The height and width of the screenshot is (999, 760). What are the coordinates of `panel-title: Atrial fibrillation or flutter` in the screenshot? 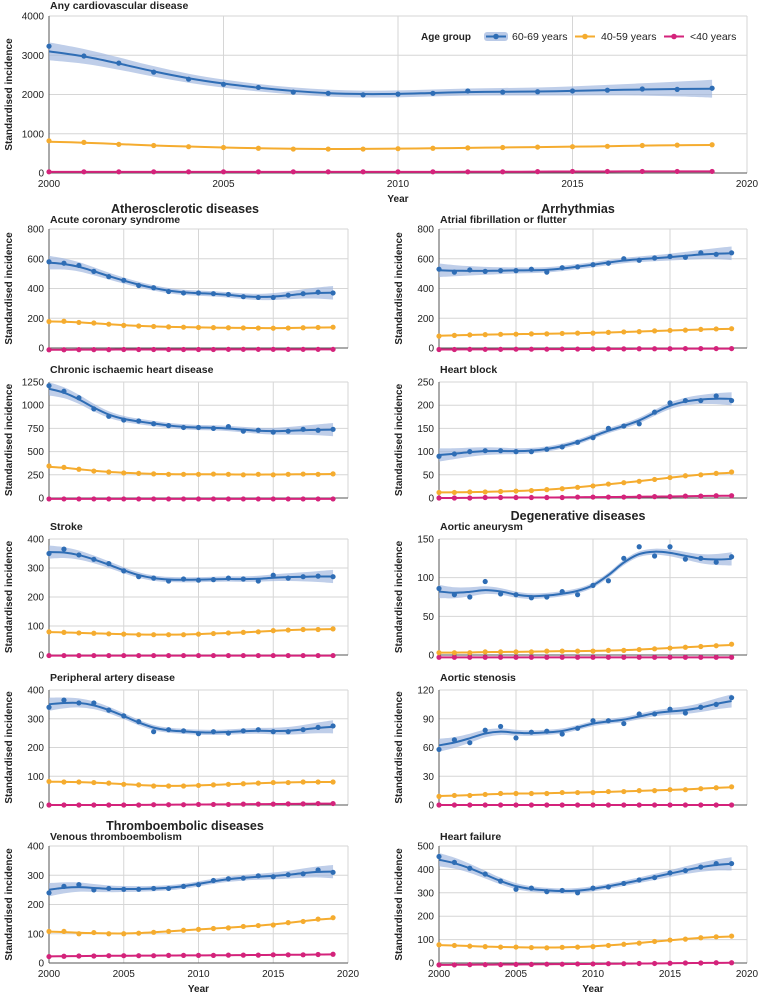 It's located at (503, 220).